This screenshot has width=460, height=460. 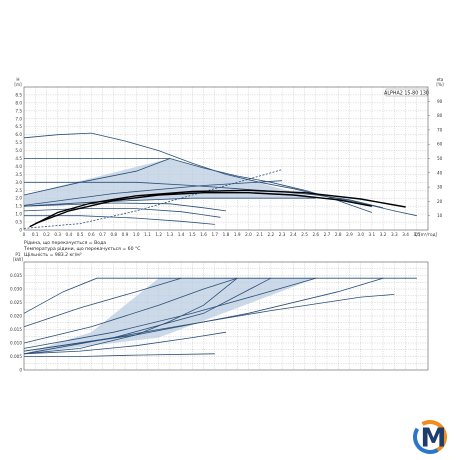 What do you see at coordinates (440, 201) in the screenshot?
I see `y-right-tick-label: 20` at bounding box center [440, 201].